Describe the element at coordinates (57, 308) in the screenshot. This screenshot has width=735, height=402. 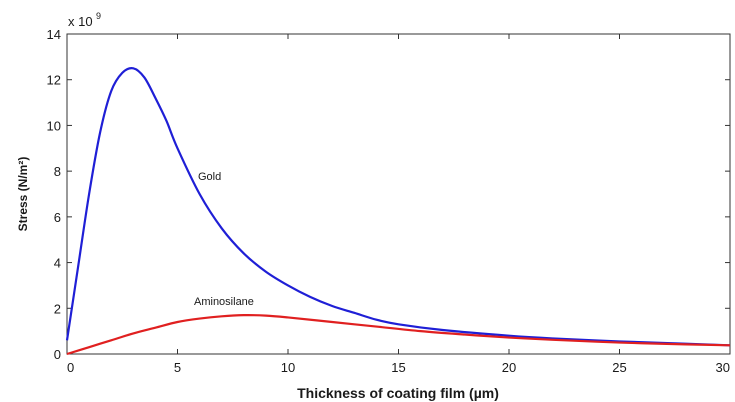
I see `y-tick-label: 2` at that location.